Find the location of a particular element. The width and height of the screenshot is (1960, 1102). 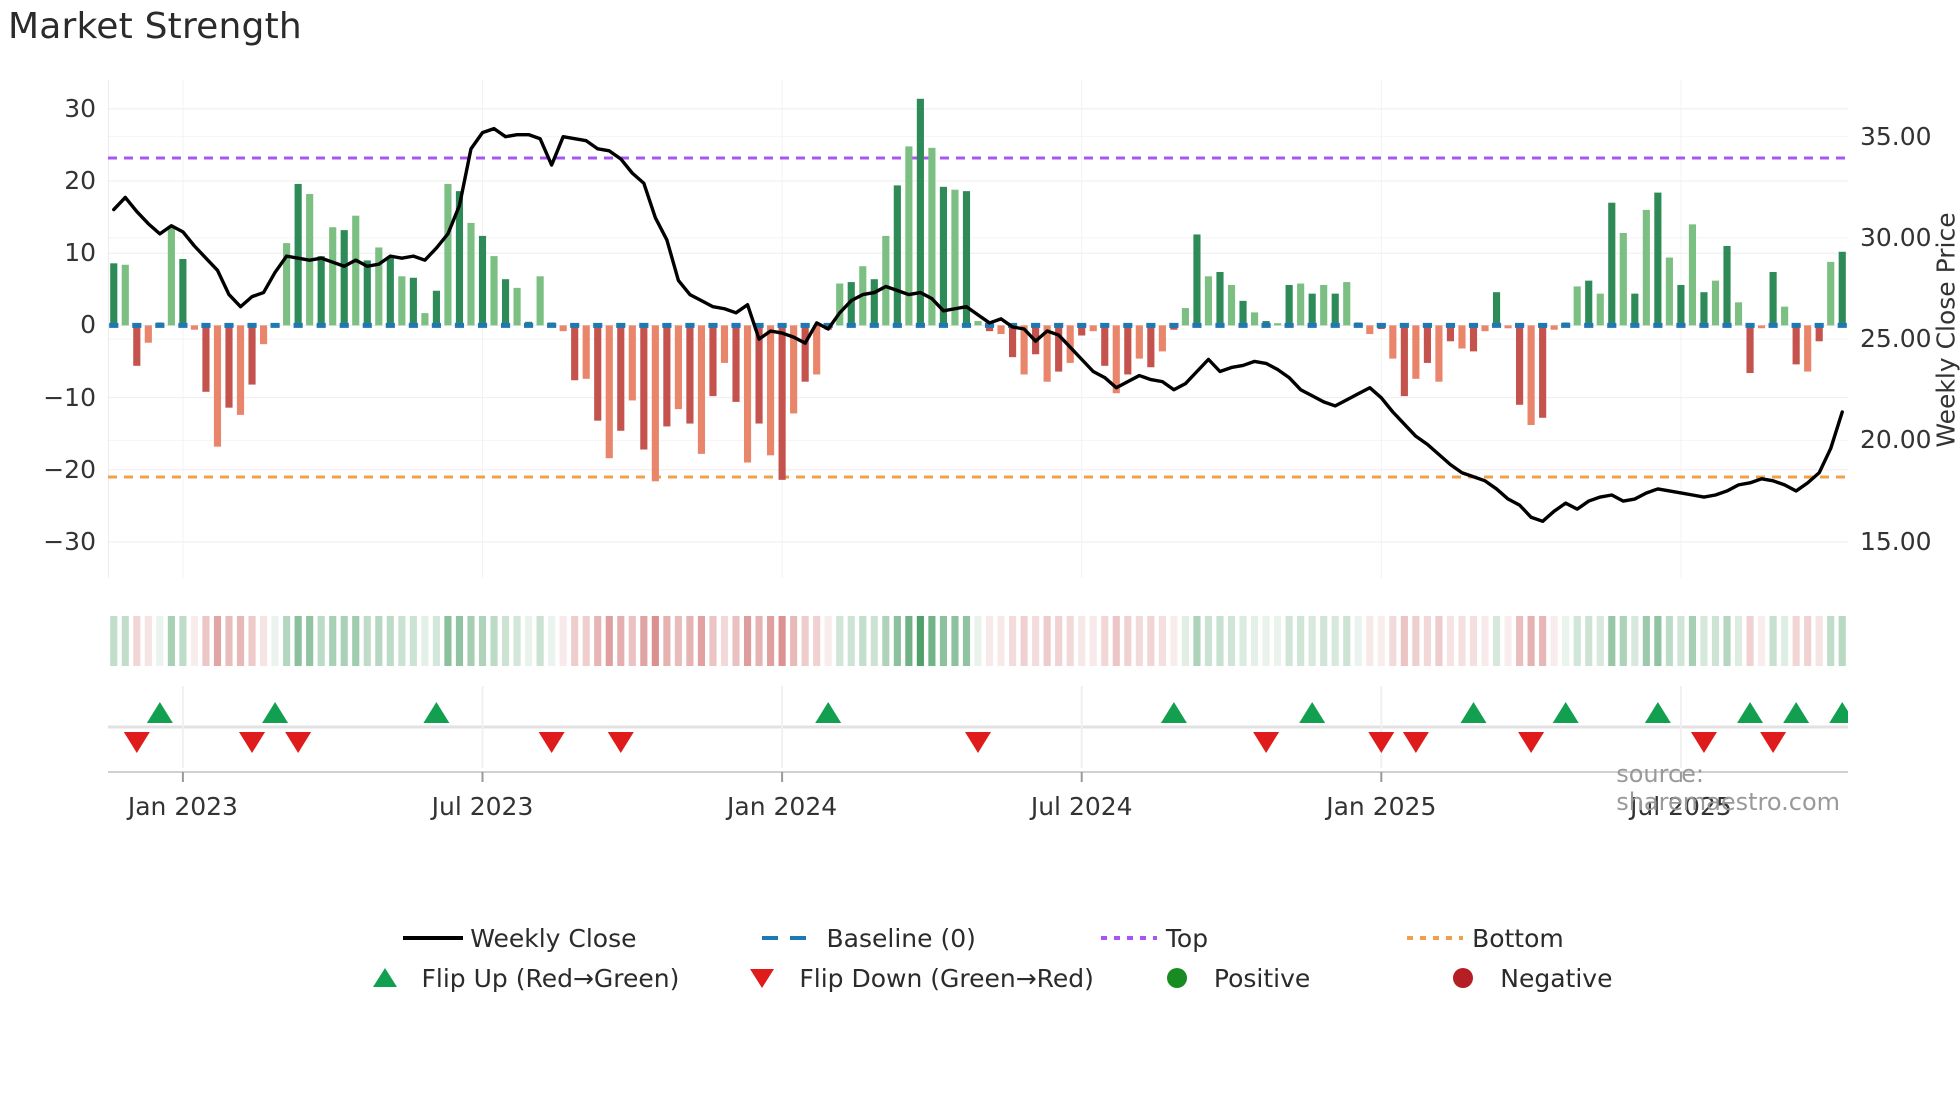

x-axis-tick: Jan 2023 is located at coordinates (182, 806).